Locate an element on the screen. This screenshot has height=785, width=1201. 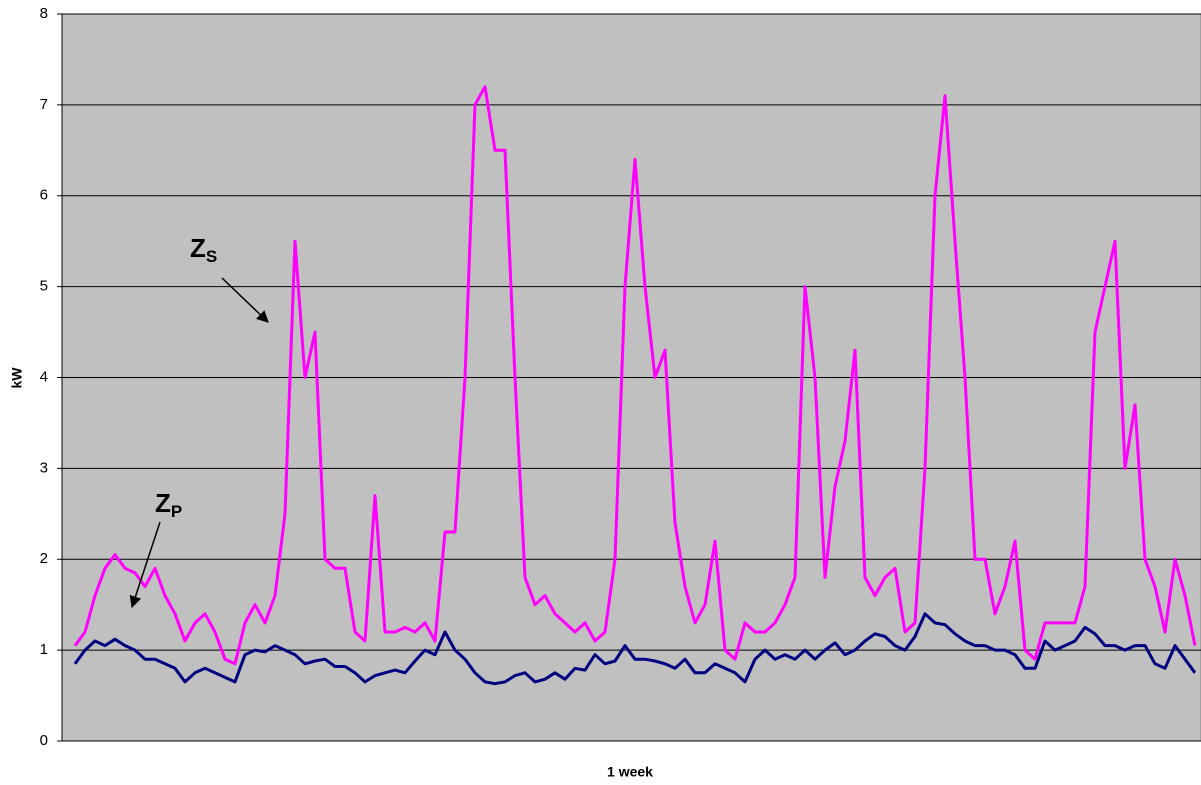
y-tick-label: 0 is located at coordinates (44, 740).